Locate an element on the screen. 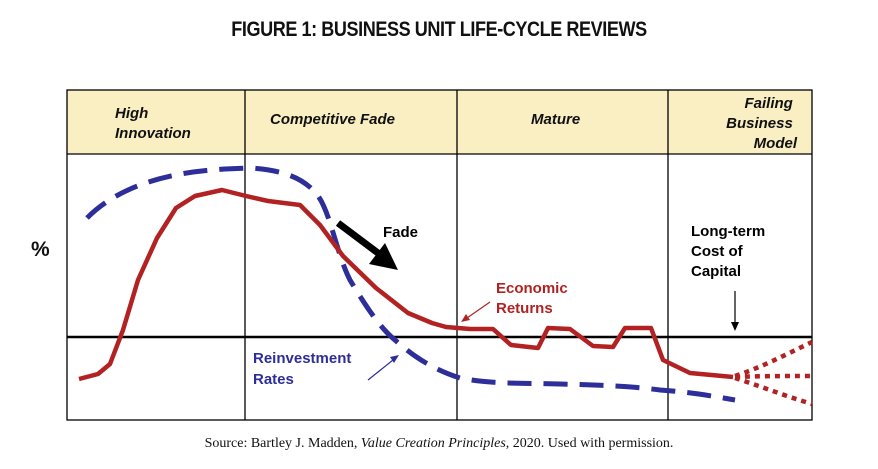  reinvestment-rates-arrow-head is located at coordinates (394, 359).